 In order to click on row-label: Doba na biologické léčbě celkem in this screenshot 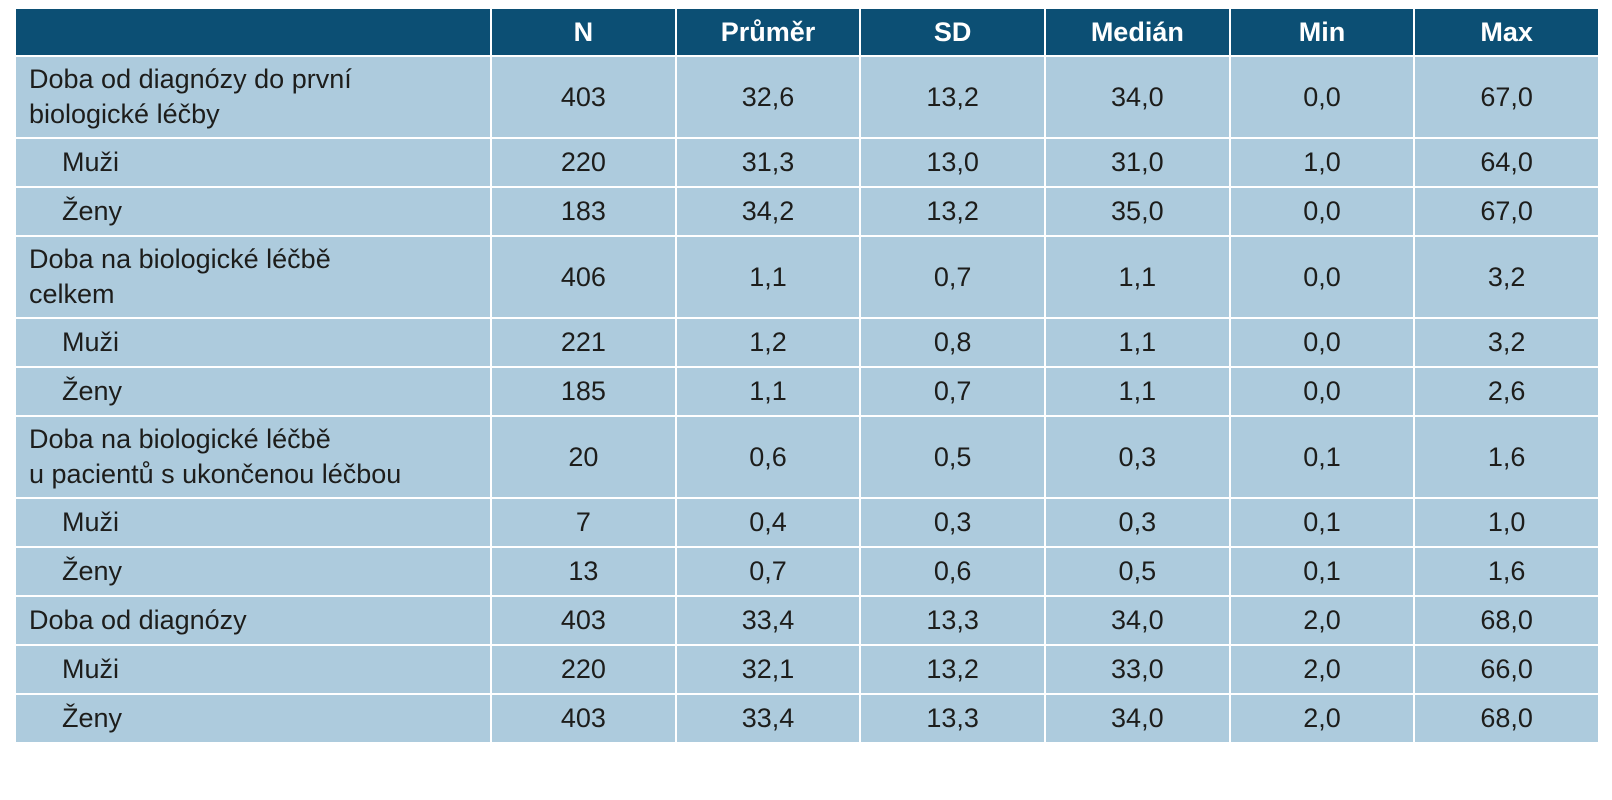, I will do `click(253, 277)`.